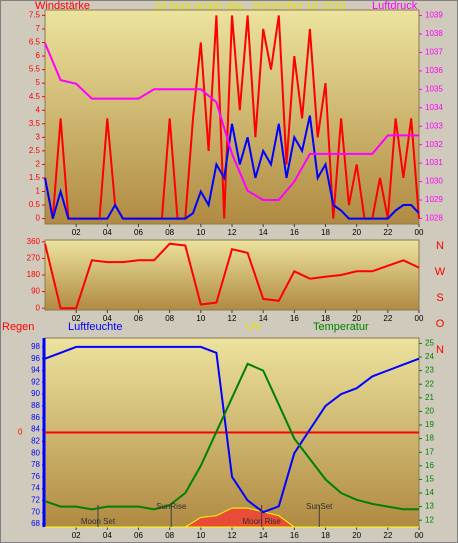  Describe the element at coordinates (434, 144) in the screenshot. I see `y2-tick-label: 1032` at that location.